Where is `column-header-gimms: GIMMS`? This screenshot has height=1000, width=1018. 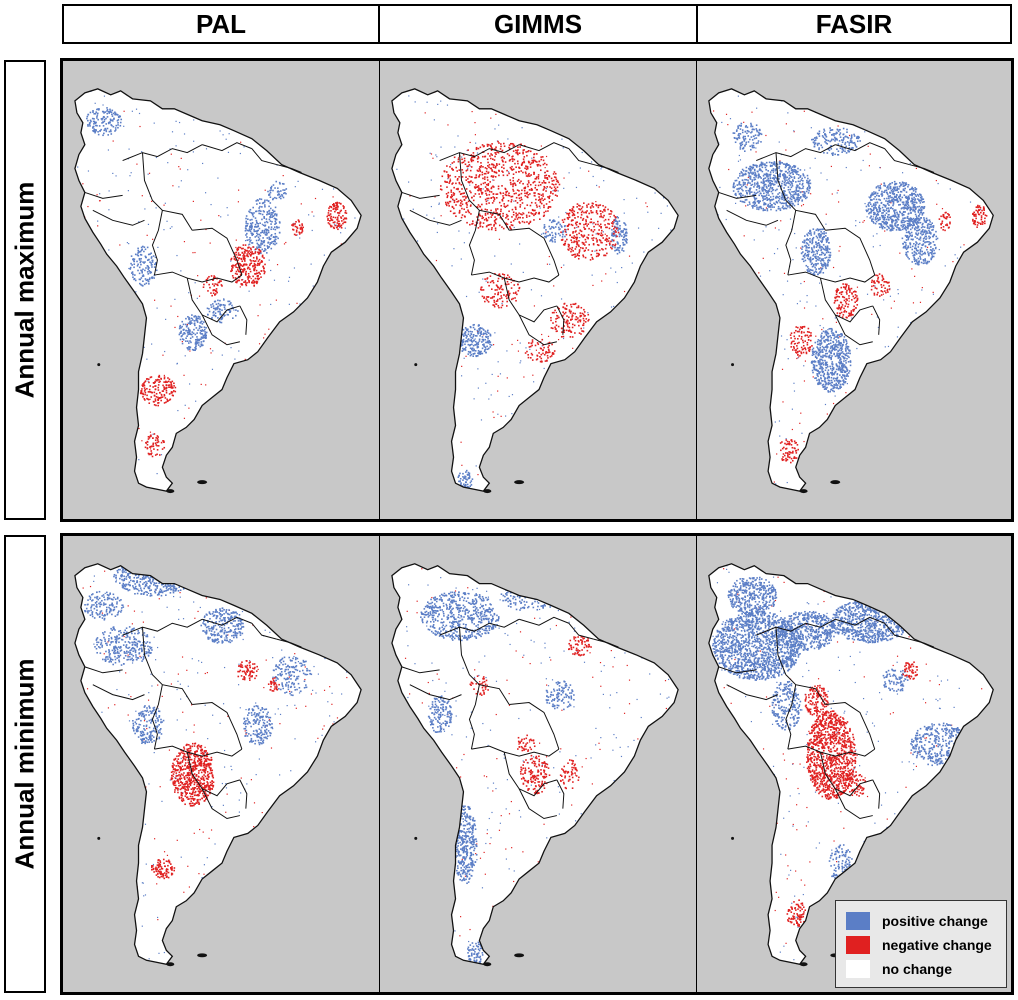 column-header-gimms: GIMMS is located at coordinates (538, 24).